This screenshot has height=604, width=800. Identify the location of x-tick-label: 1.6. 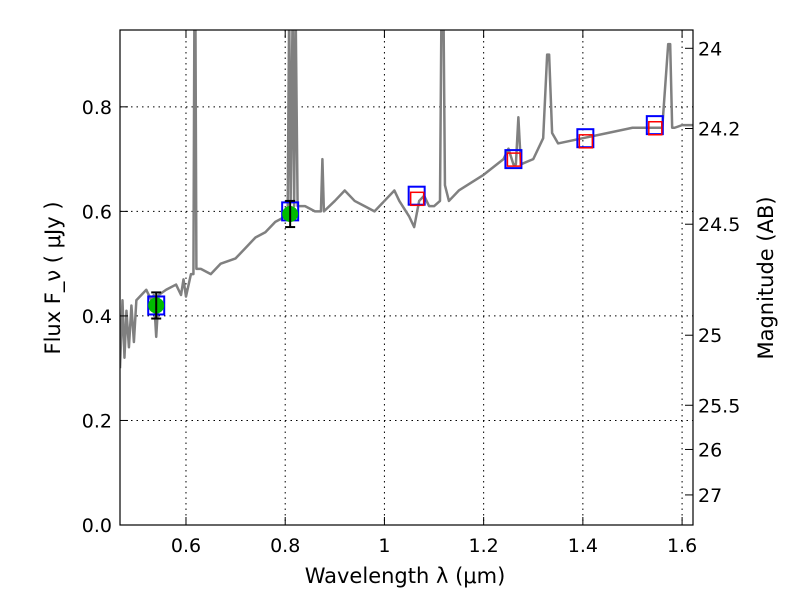
(682, 546).